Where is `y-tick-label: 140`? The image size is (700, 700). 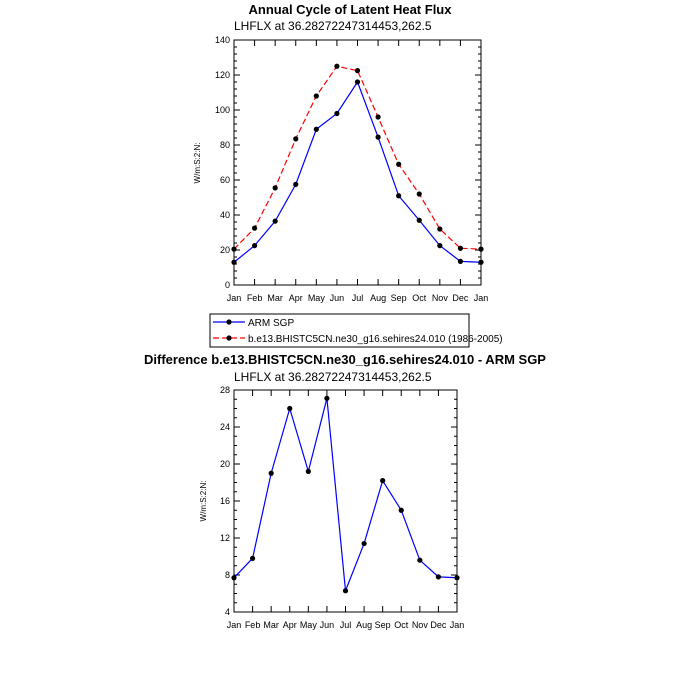 y-tick-label: 140 is located at coordinates (222, 40).